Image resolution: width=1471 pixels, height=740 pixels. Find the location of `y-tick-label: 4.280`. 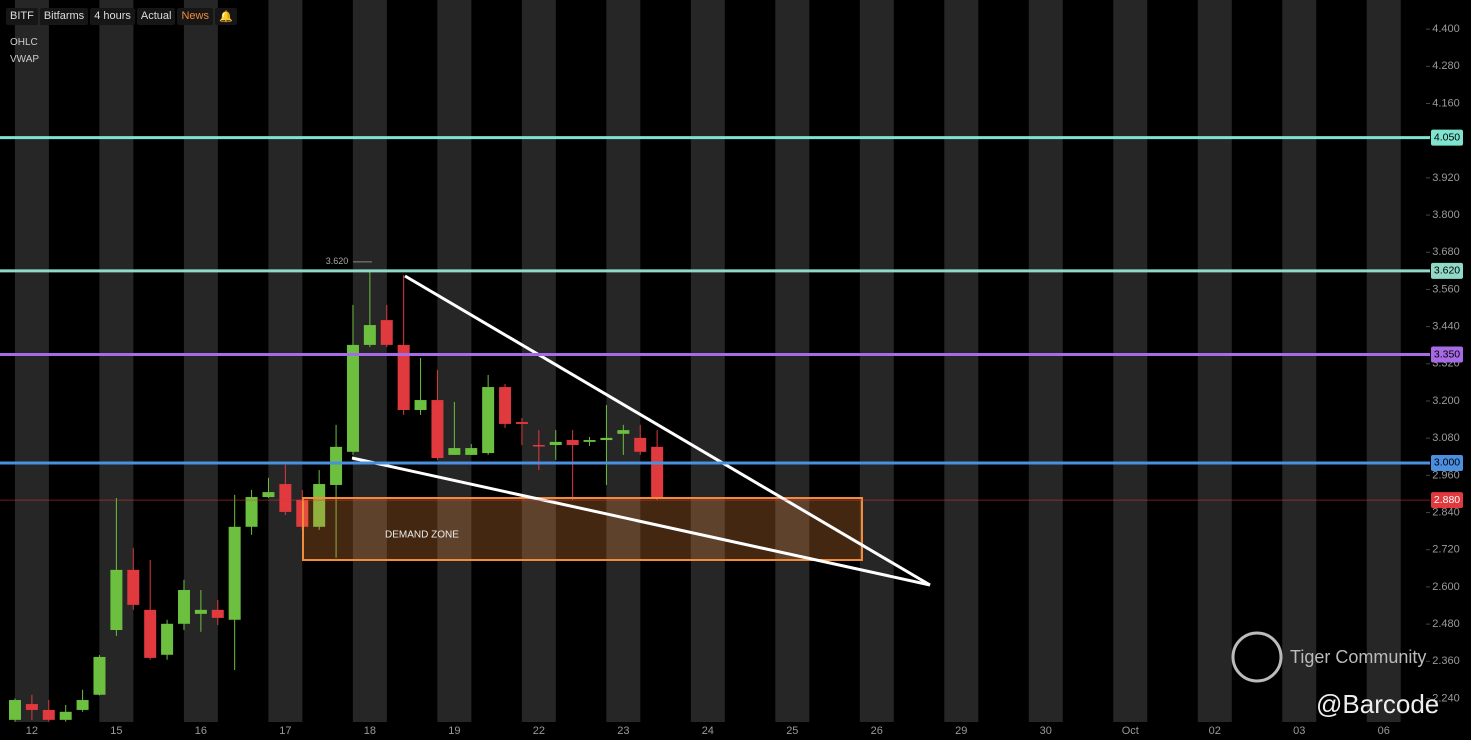

y-tick-label: 4.280 is located at coordinates (1446, 66).